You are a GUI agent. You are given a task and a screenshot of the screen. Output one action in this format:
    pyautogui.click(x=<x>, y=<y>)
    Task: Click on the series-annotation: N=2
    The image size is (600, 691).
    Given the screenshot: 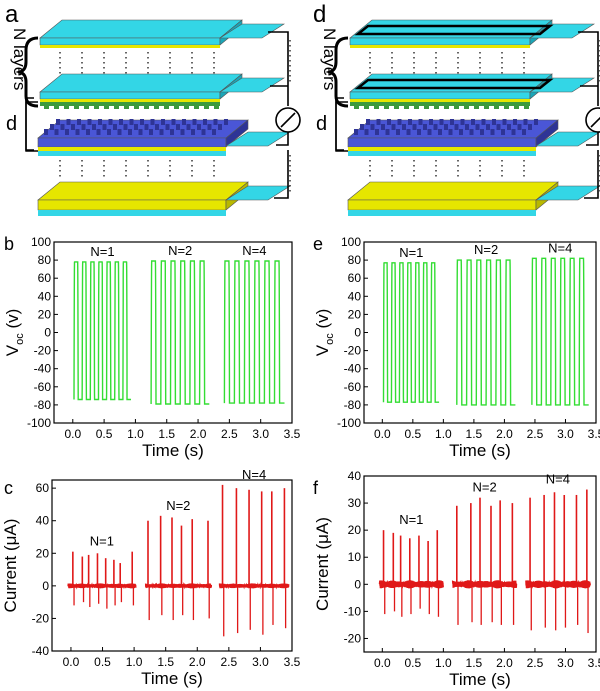 What is the action you would take?
    pyautogui.click(x=486, y=249)
    